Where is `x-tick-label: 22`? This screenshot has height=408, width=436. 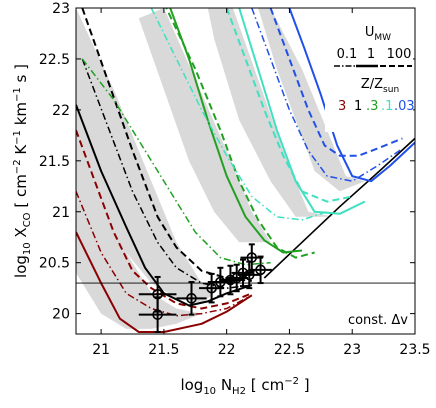 x-tick-label: 22 is located at coordinates (227, 350).